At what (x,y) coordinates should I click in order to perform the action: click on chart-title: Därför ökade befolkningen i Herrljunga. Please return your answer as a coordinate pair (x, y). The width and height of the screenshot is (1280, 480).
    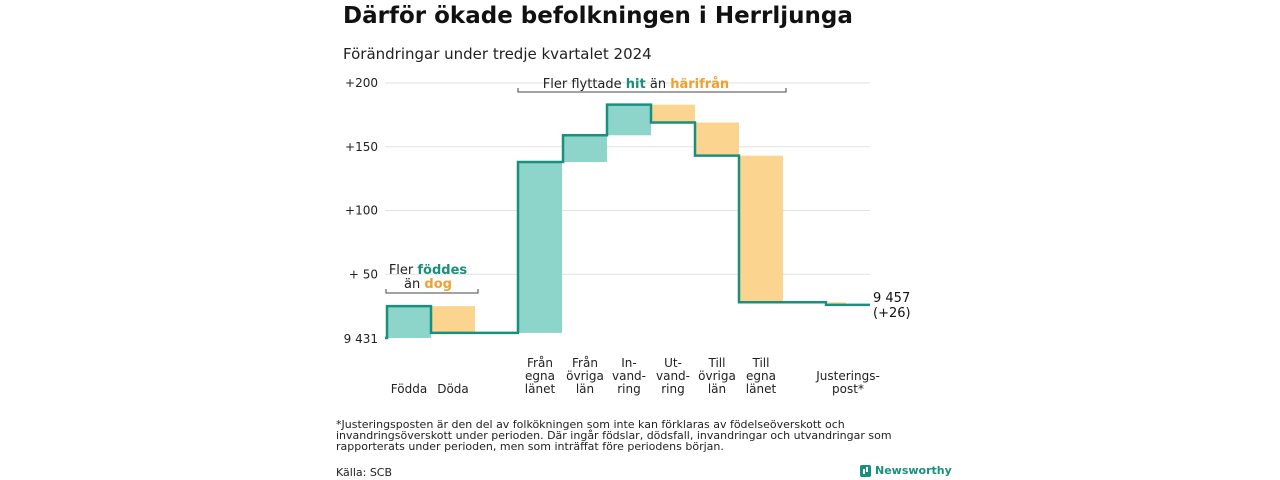
    Looking at the image, I should click on (598, 16).